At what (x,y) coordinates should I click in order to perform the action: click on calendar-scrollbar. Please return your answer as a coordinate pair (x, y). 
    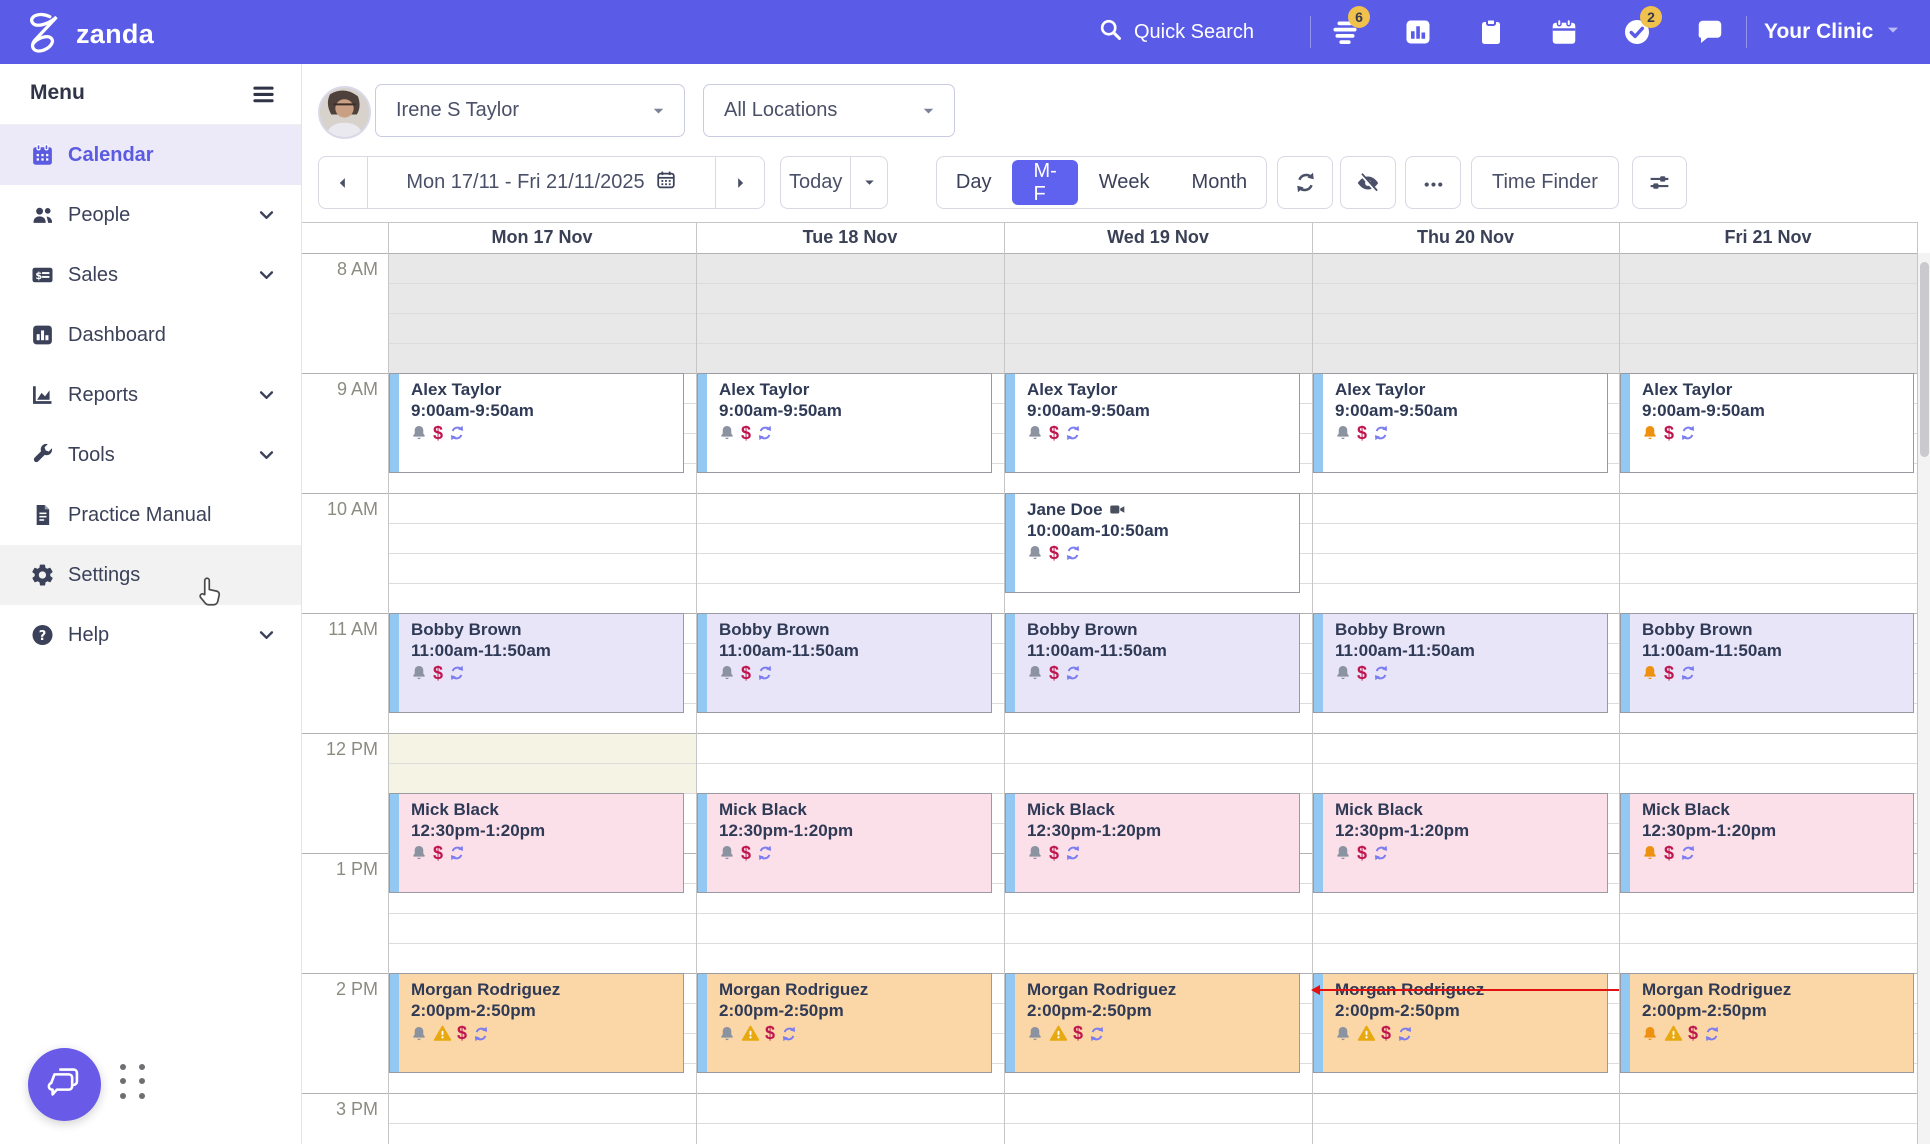
    Looking at the image, I should click on (1924, 698).